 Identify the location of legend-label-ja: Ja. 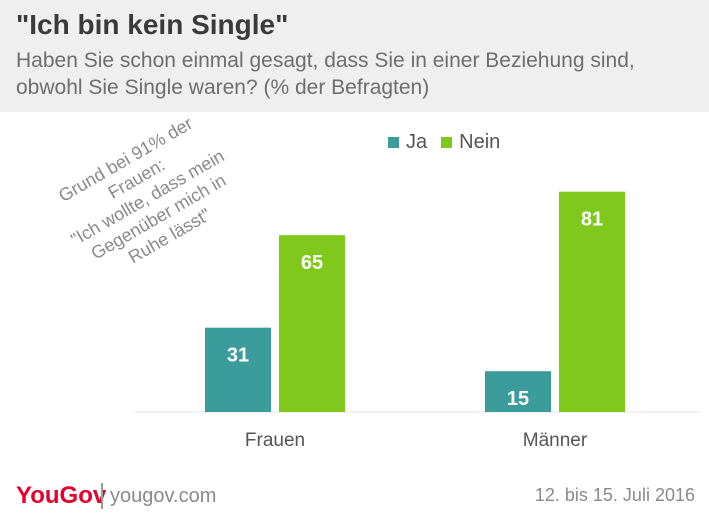
(417, 141).